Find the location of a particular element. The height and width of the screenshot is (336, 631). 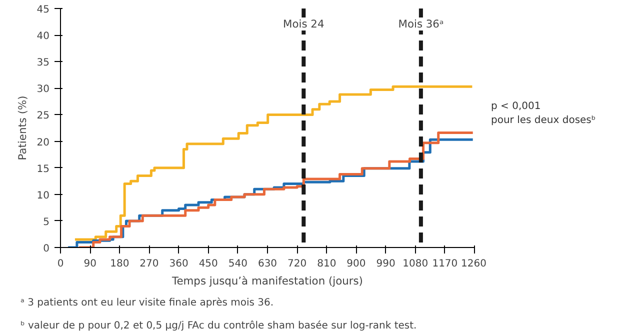

y-tick-label: 5 is located at coordinates (46, 222).